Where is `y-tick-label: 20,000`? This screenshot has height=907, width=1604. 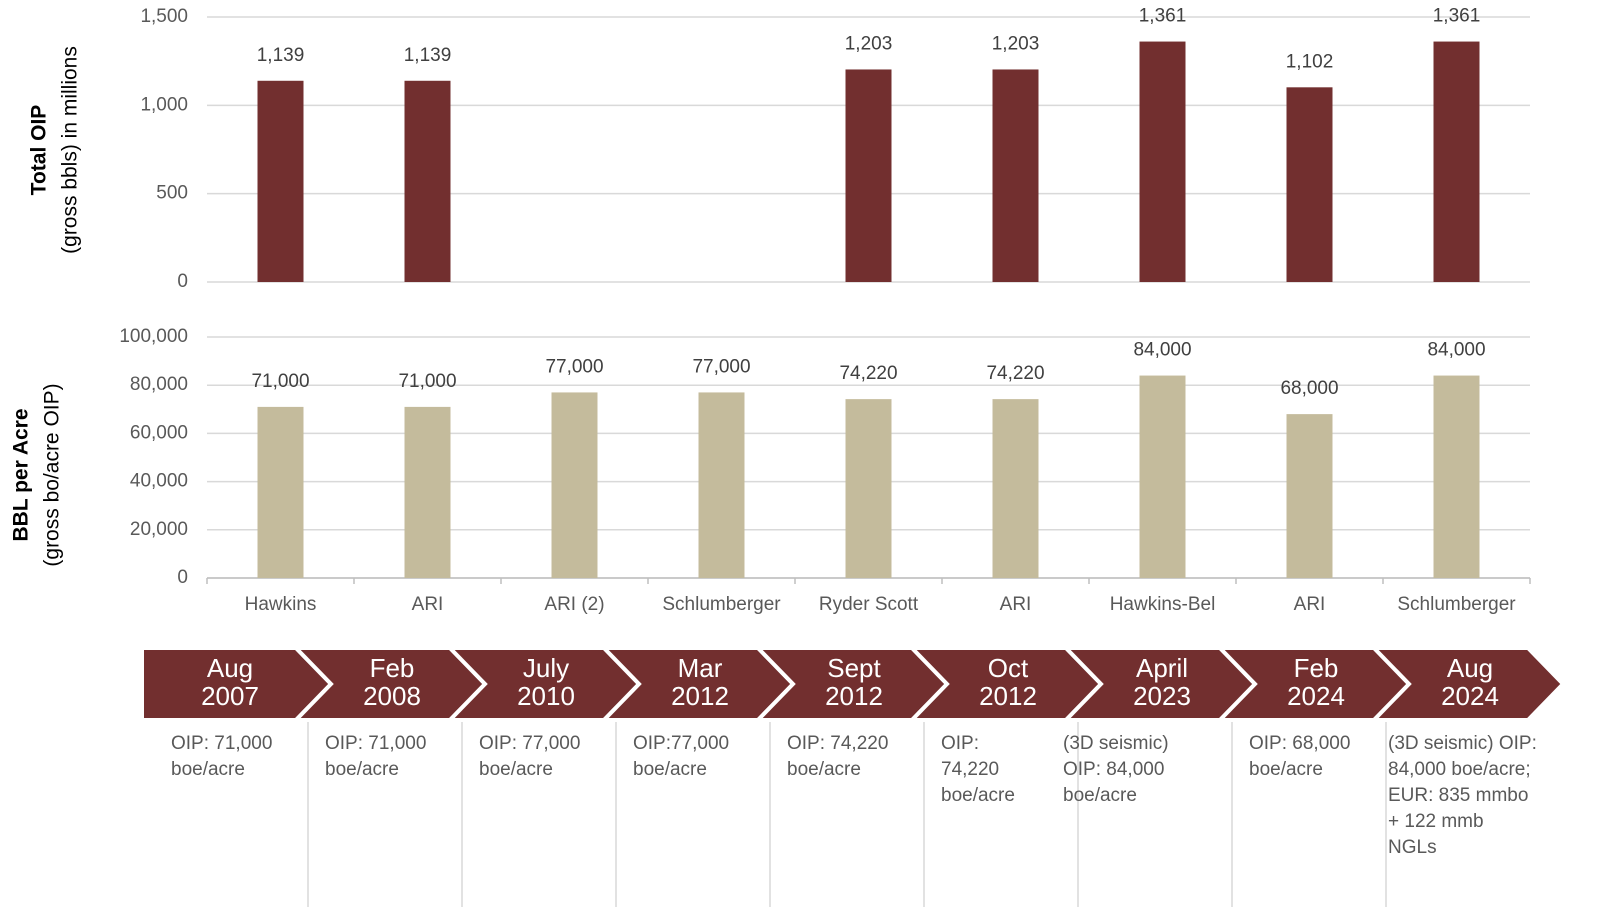
y-tick-label: 20,000 is located at coordinates (159, 529).